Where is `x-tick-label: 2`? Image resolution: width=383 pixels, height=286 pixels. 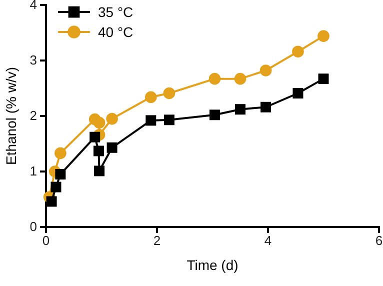
x-tick-label: 2 is located at coordinates (157, 240).